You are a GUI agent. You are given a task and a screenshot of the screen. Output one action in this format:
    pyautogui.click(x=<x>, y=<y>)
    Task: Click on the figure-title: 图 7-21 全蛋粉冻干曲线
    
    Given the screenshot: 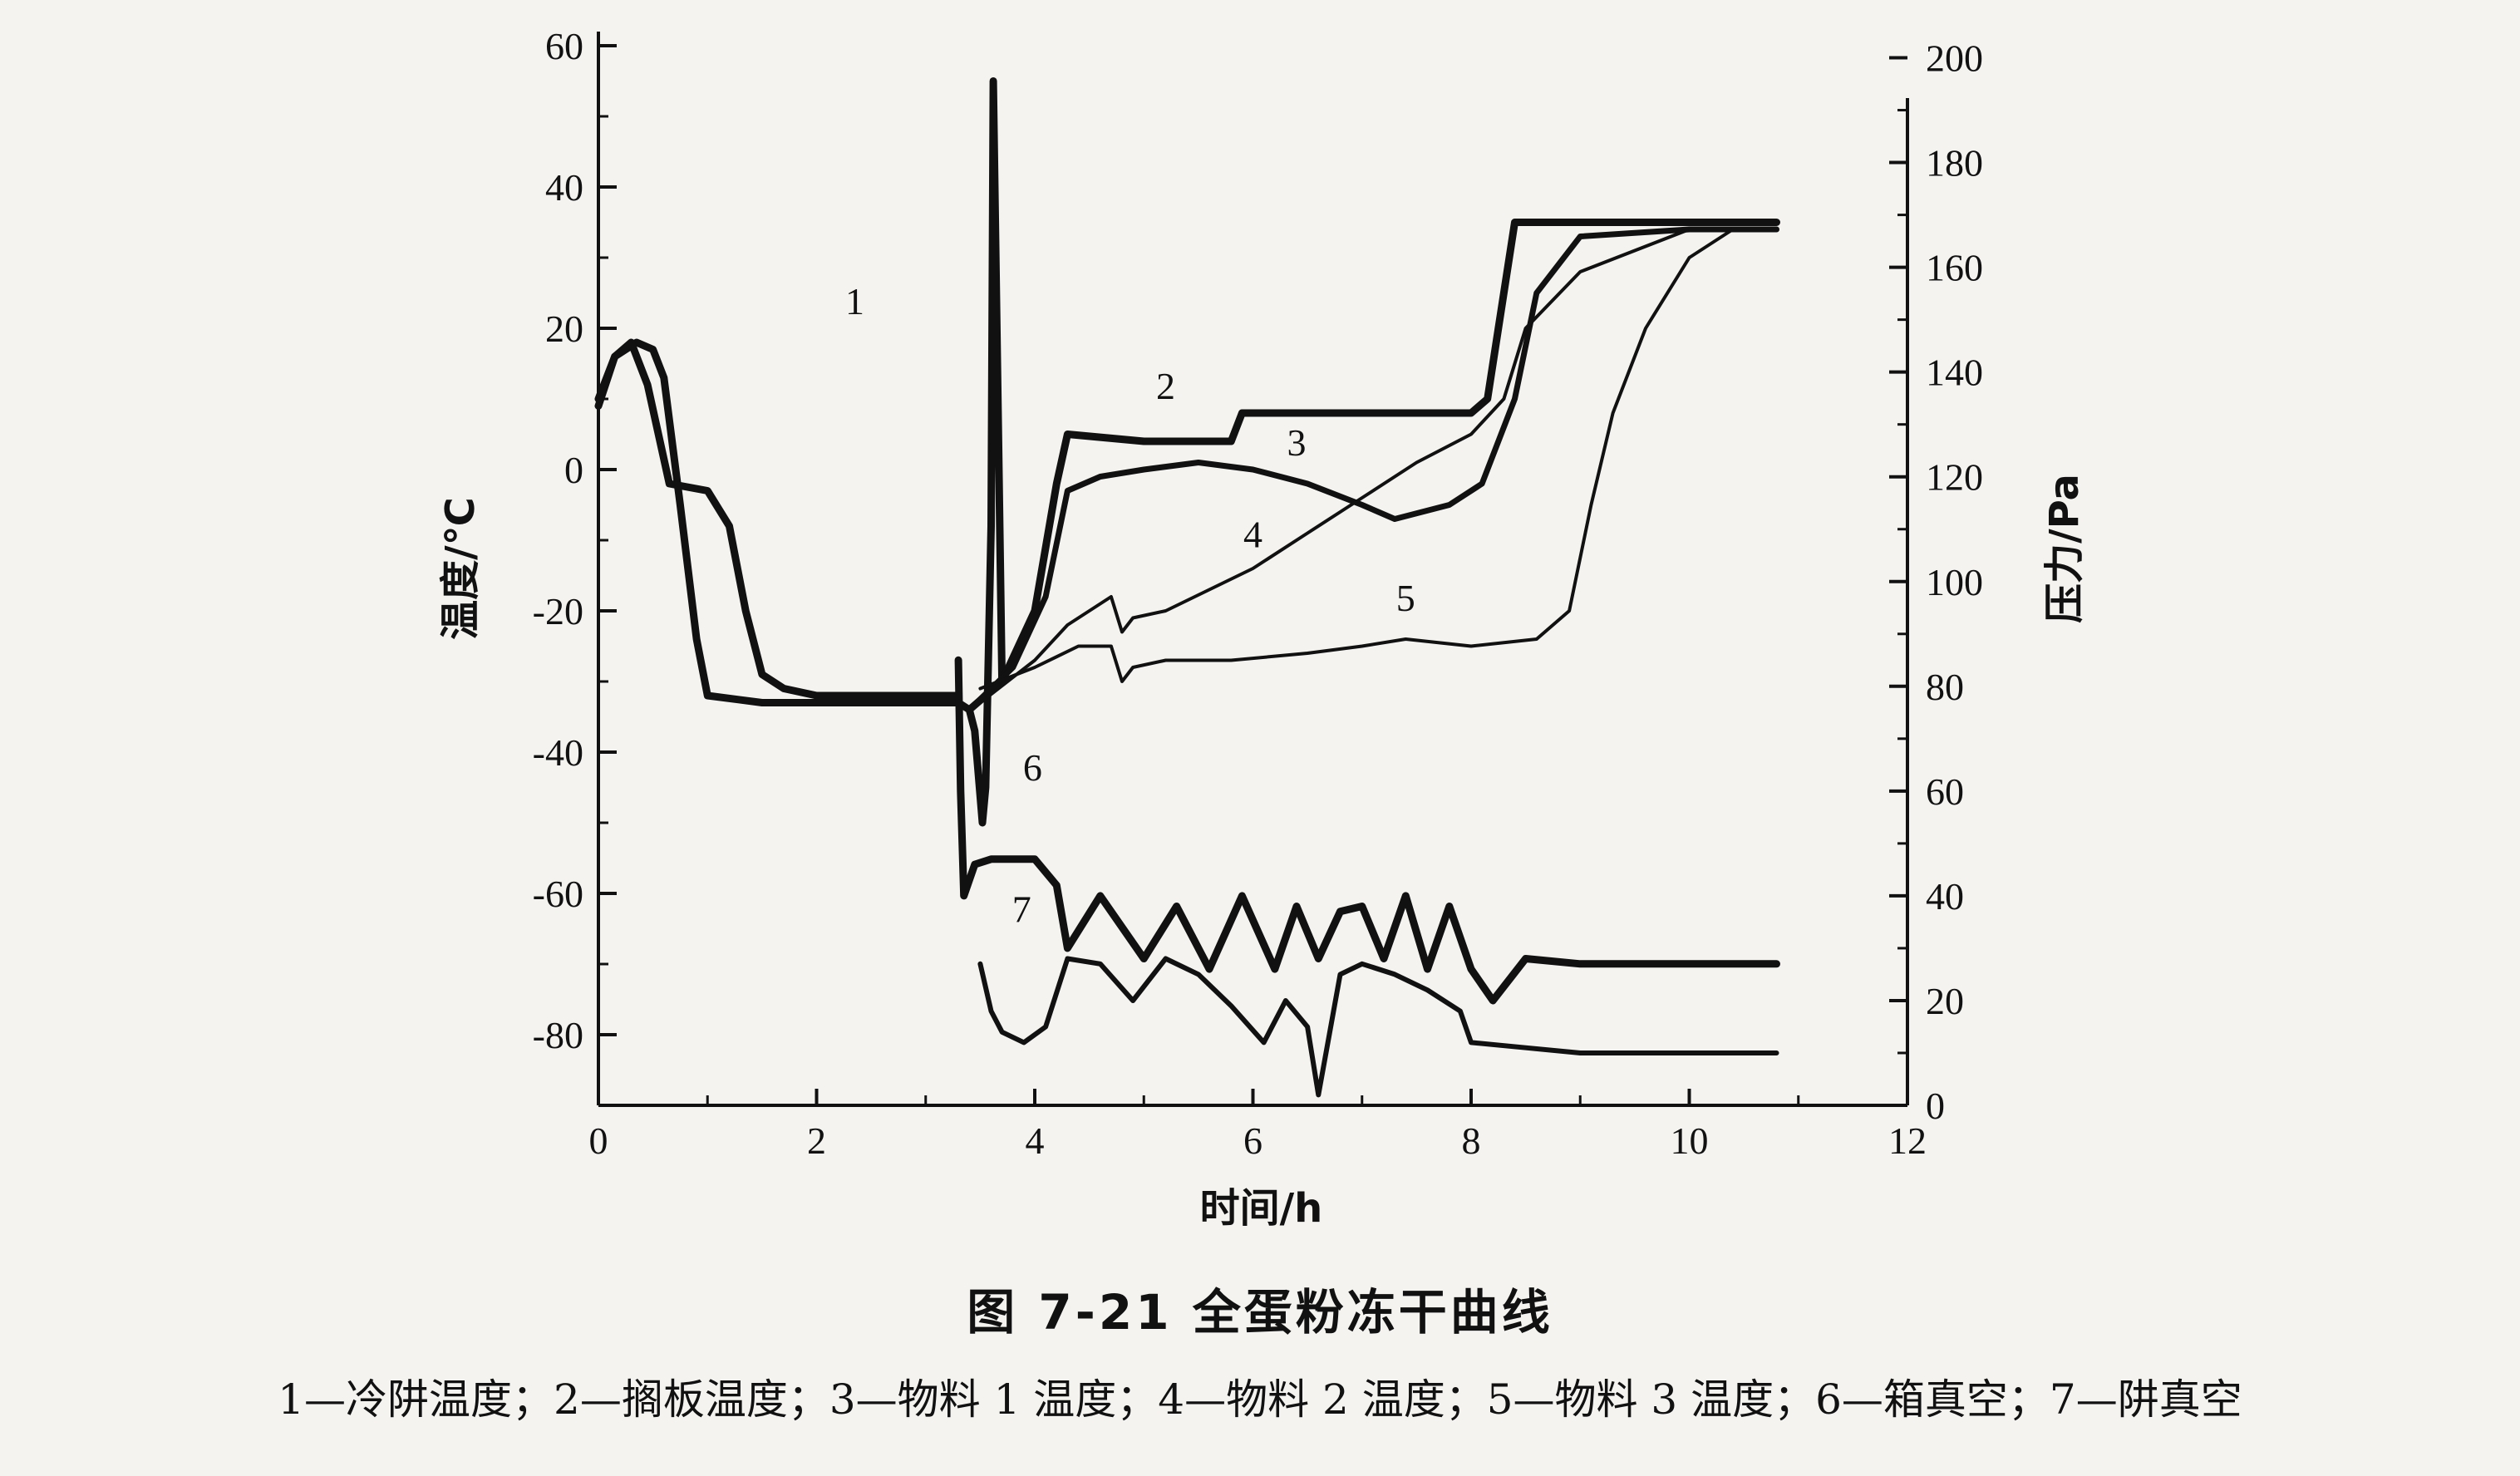 What is the action you would take?
    pyautogui.click(x=1260, y=1312)
    